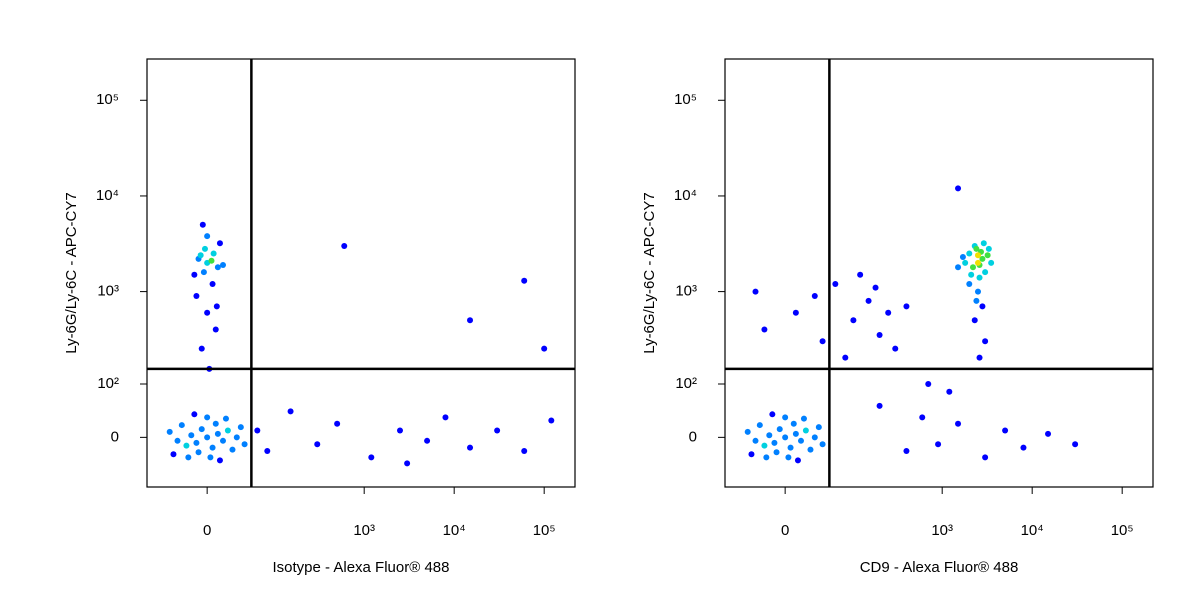  I want to click on y-tick-label: 0, so click(115, 436).